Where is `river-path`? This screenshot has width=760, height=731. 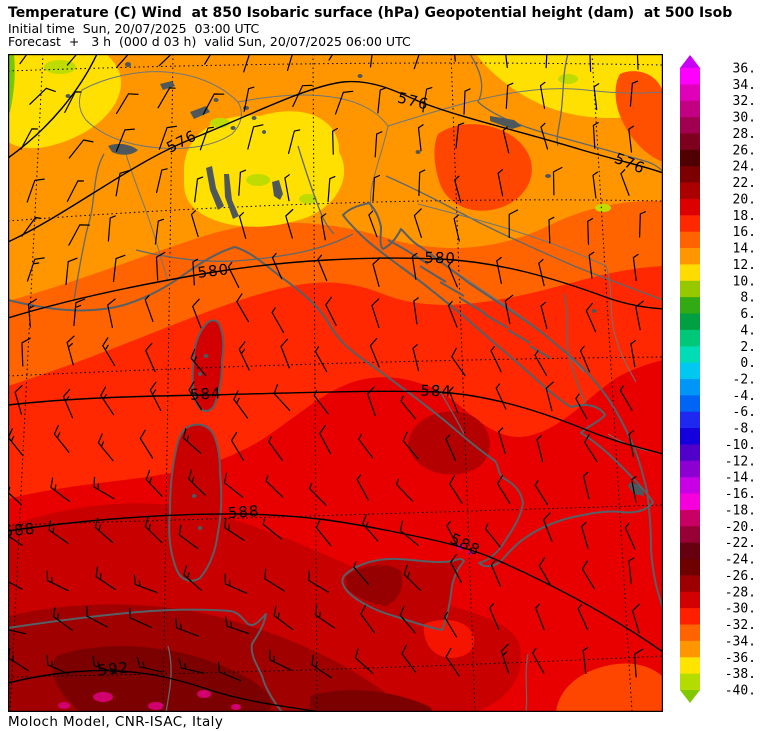
river-path is located at coordinates (89, 227).